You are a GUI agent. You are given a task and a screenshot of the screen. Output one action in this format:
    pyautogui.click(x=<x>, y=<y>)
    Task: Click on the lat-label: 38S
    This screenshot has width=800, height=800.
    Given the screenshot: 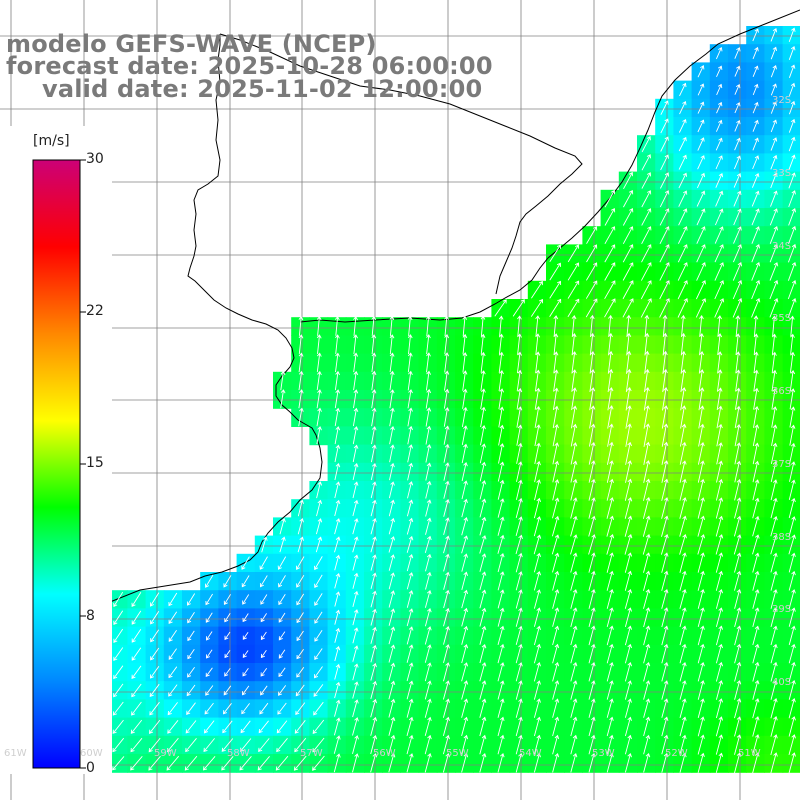 What is the action you would take?
    pyautogui.click(x=782, y=537)
    